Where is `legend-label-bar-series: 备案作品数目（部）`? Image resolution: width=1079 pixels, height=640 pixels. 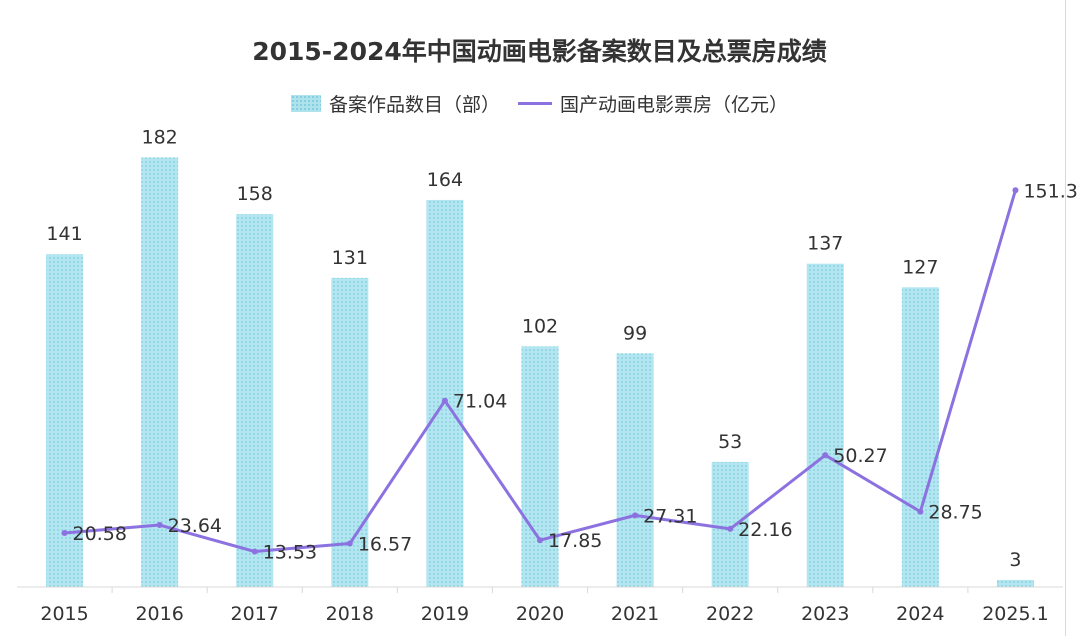 legend-label-bar-series: 备案作品数目（部） is located at coordinates (414, 105).